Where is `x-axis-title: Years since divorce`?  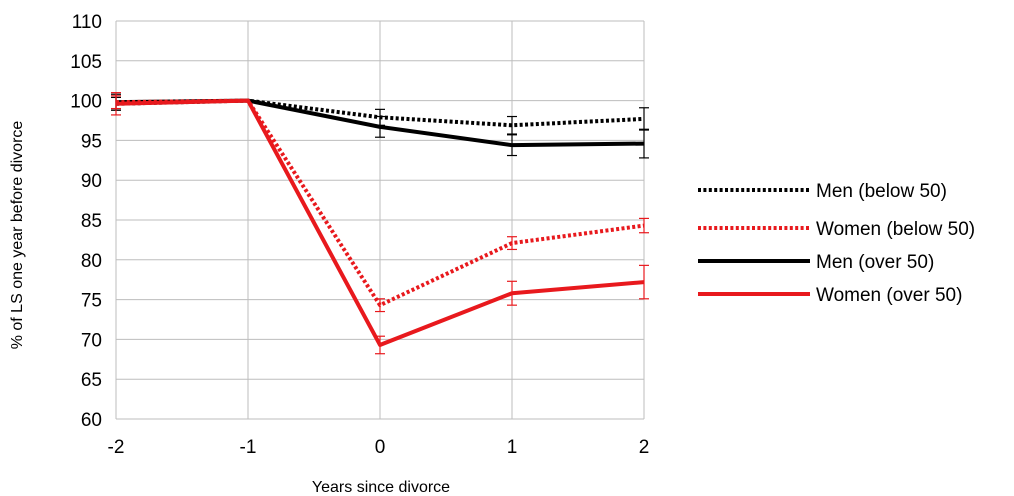
x-axis-title: Years since divorce is located at coordinates (381, 487).